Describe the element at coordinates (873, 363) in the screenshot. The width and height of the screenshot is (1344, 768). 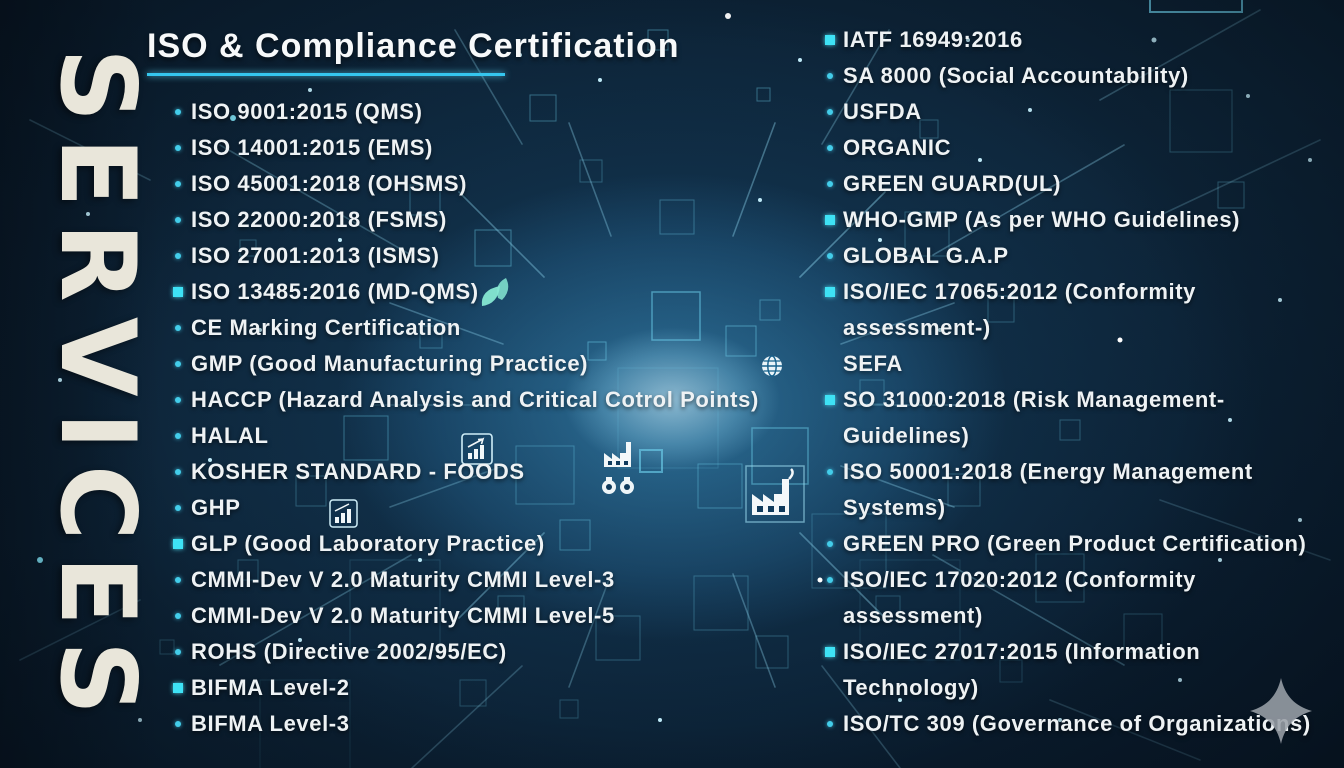
I see `certification-label: SEFA` at that location.